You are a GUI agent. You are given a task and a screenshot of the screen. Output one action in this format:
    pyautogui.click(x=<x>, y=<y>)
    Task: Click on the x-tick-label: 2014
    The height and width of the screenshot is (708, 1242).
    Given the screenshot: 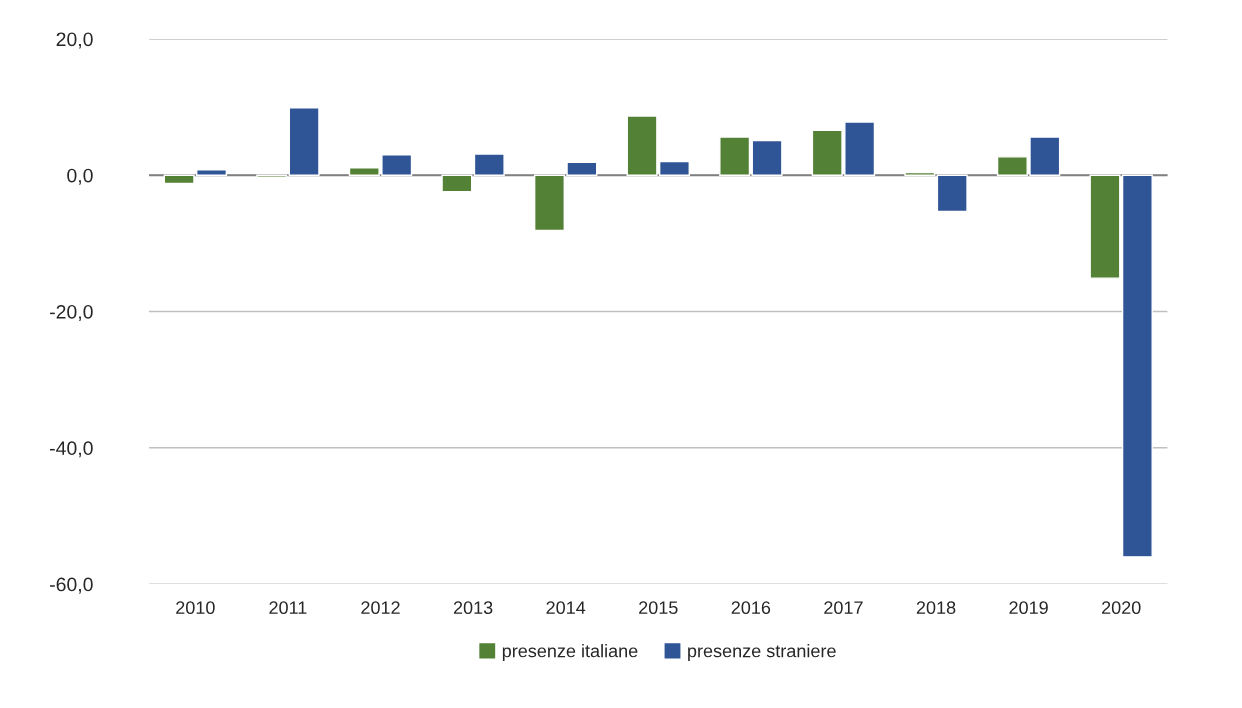 What is the action you would take?
    pyautogui.click(x=566, y=608)
    